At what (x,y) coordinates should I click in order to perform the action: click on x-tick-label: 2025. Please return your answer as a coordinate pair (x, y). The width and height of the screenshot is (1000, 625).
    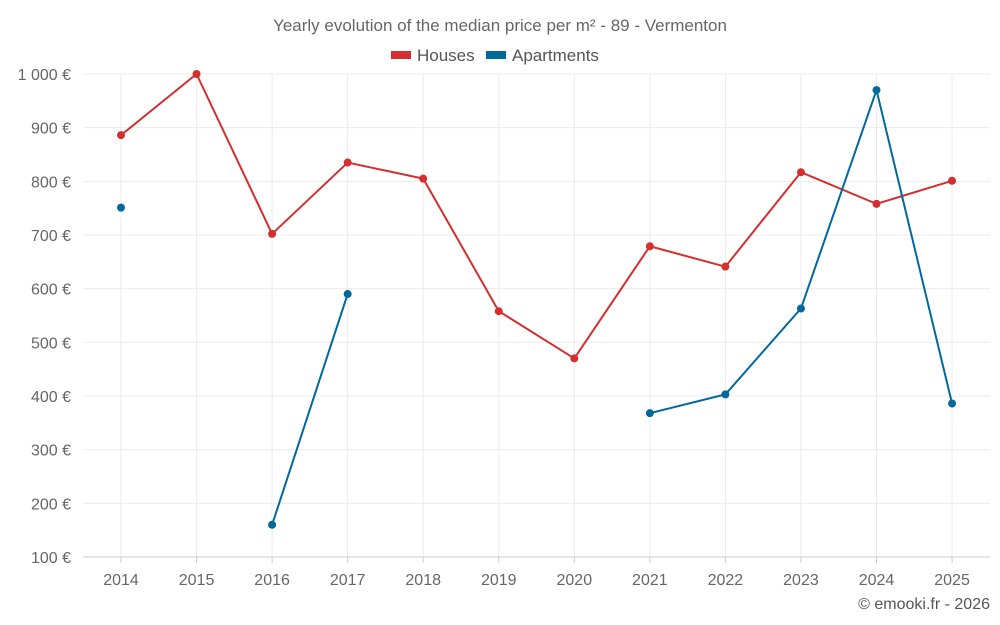
    Looking at the image, I should click on (952, 580).